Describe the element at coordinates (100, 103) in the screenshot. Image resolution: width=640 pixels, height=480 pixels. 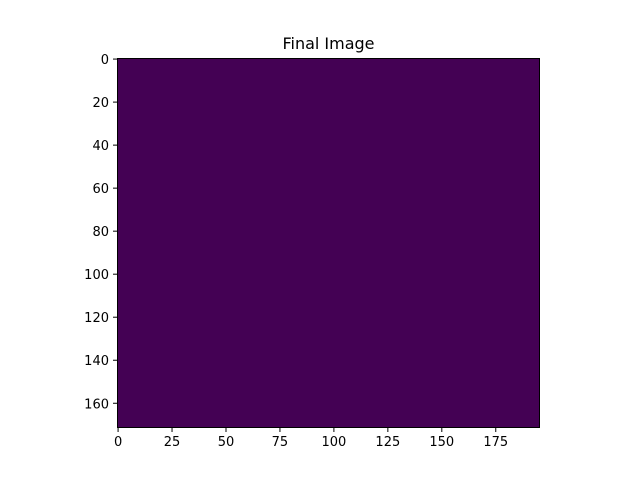
I see `y-tick-label: 20` at that location.